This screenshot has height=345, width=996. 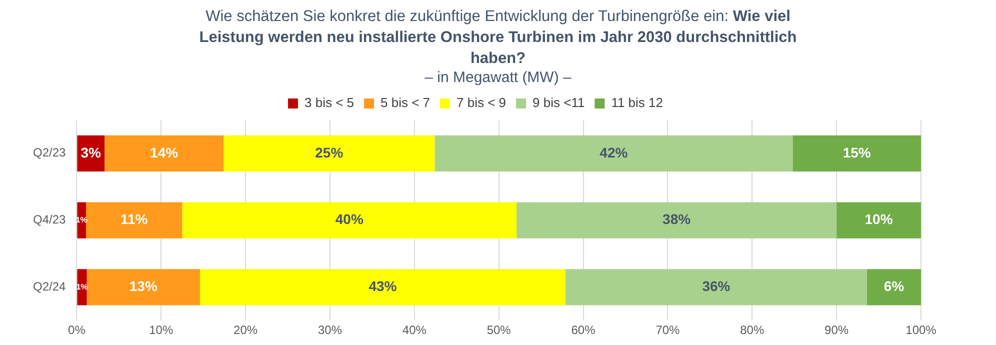 What do you see at coordinates (49, 219) in the screenshot?
I see `y-tick-label: Q4/23` at bounding box center [49, 219].